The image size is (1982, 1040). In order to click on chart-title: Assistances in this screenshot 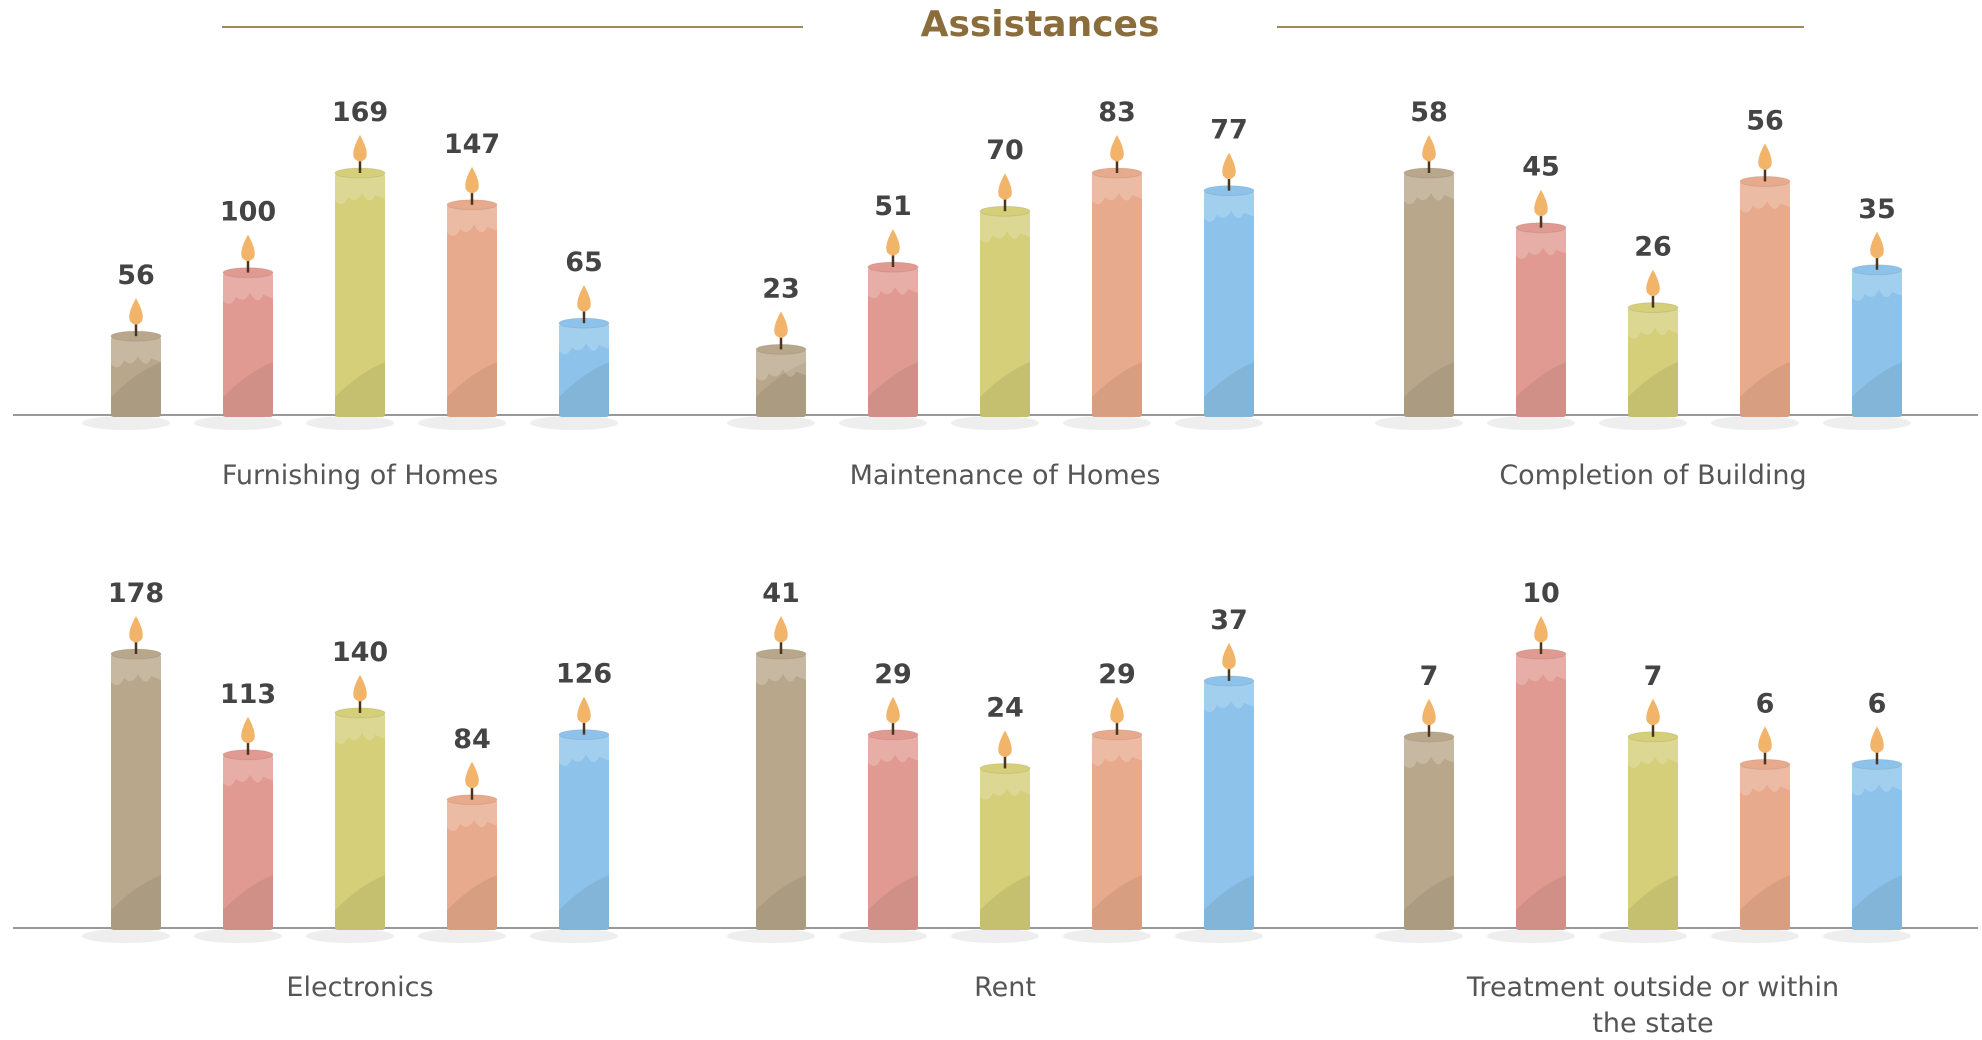, I will do `click(1040, 24)`.